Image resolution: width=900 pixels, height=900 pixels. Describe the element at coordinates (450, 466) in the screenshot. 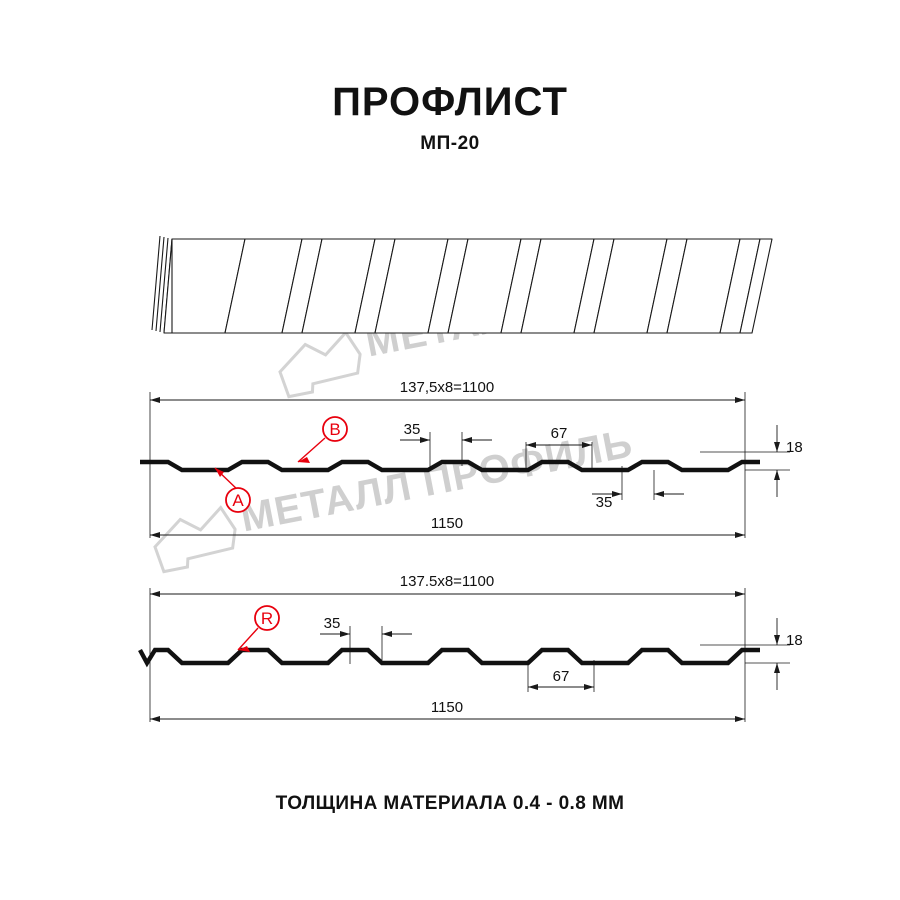

I see `profile-section-top` at that location.